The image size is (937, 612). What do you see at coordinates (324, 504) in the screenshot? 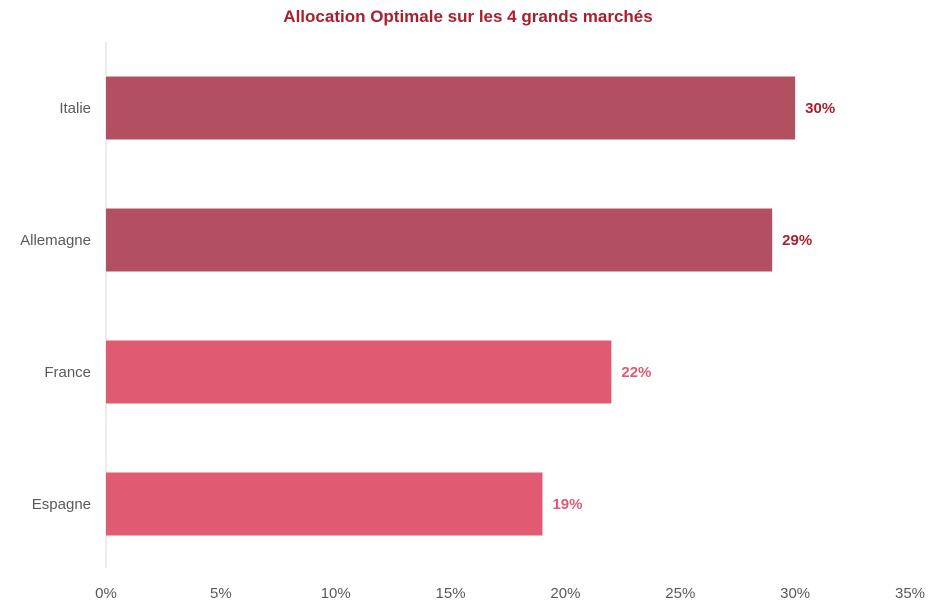
I see `bar-espagne` at bounding box center [324, 504].